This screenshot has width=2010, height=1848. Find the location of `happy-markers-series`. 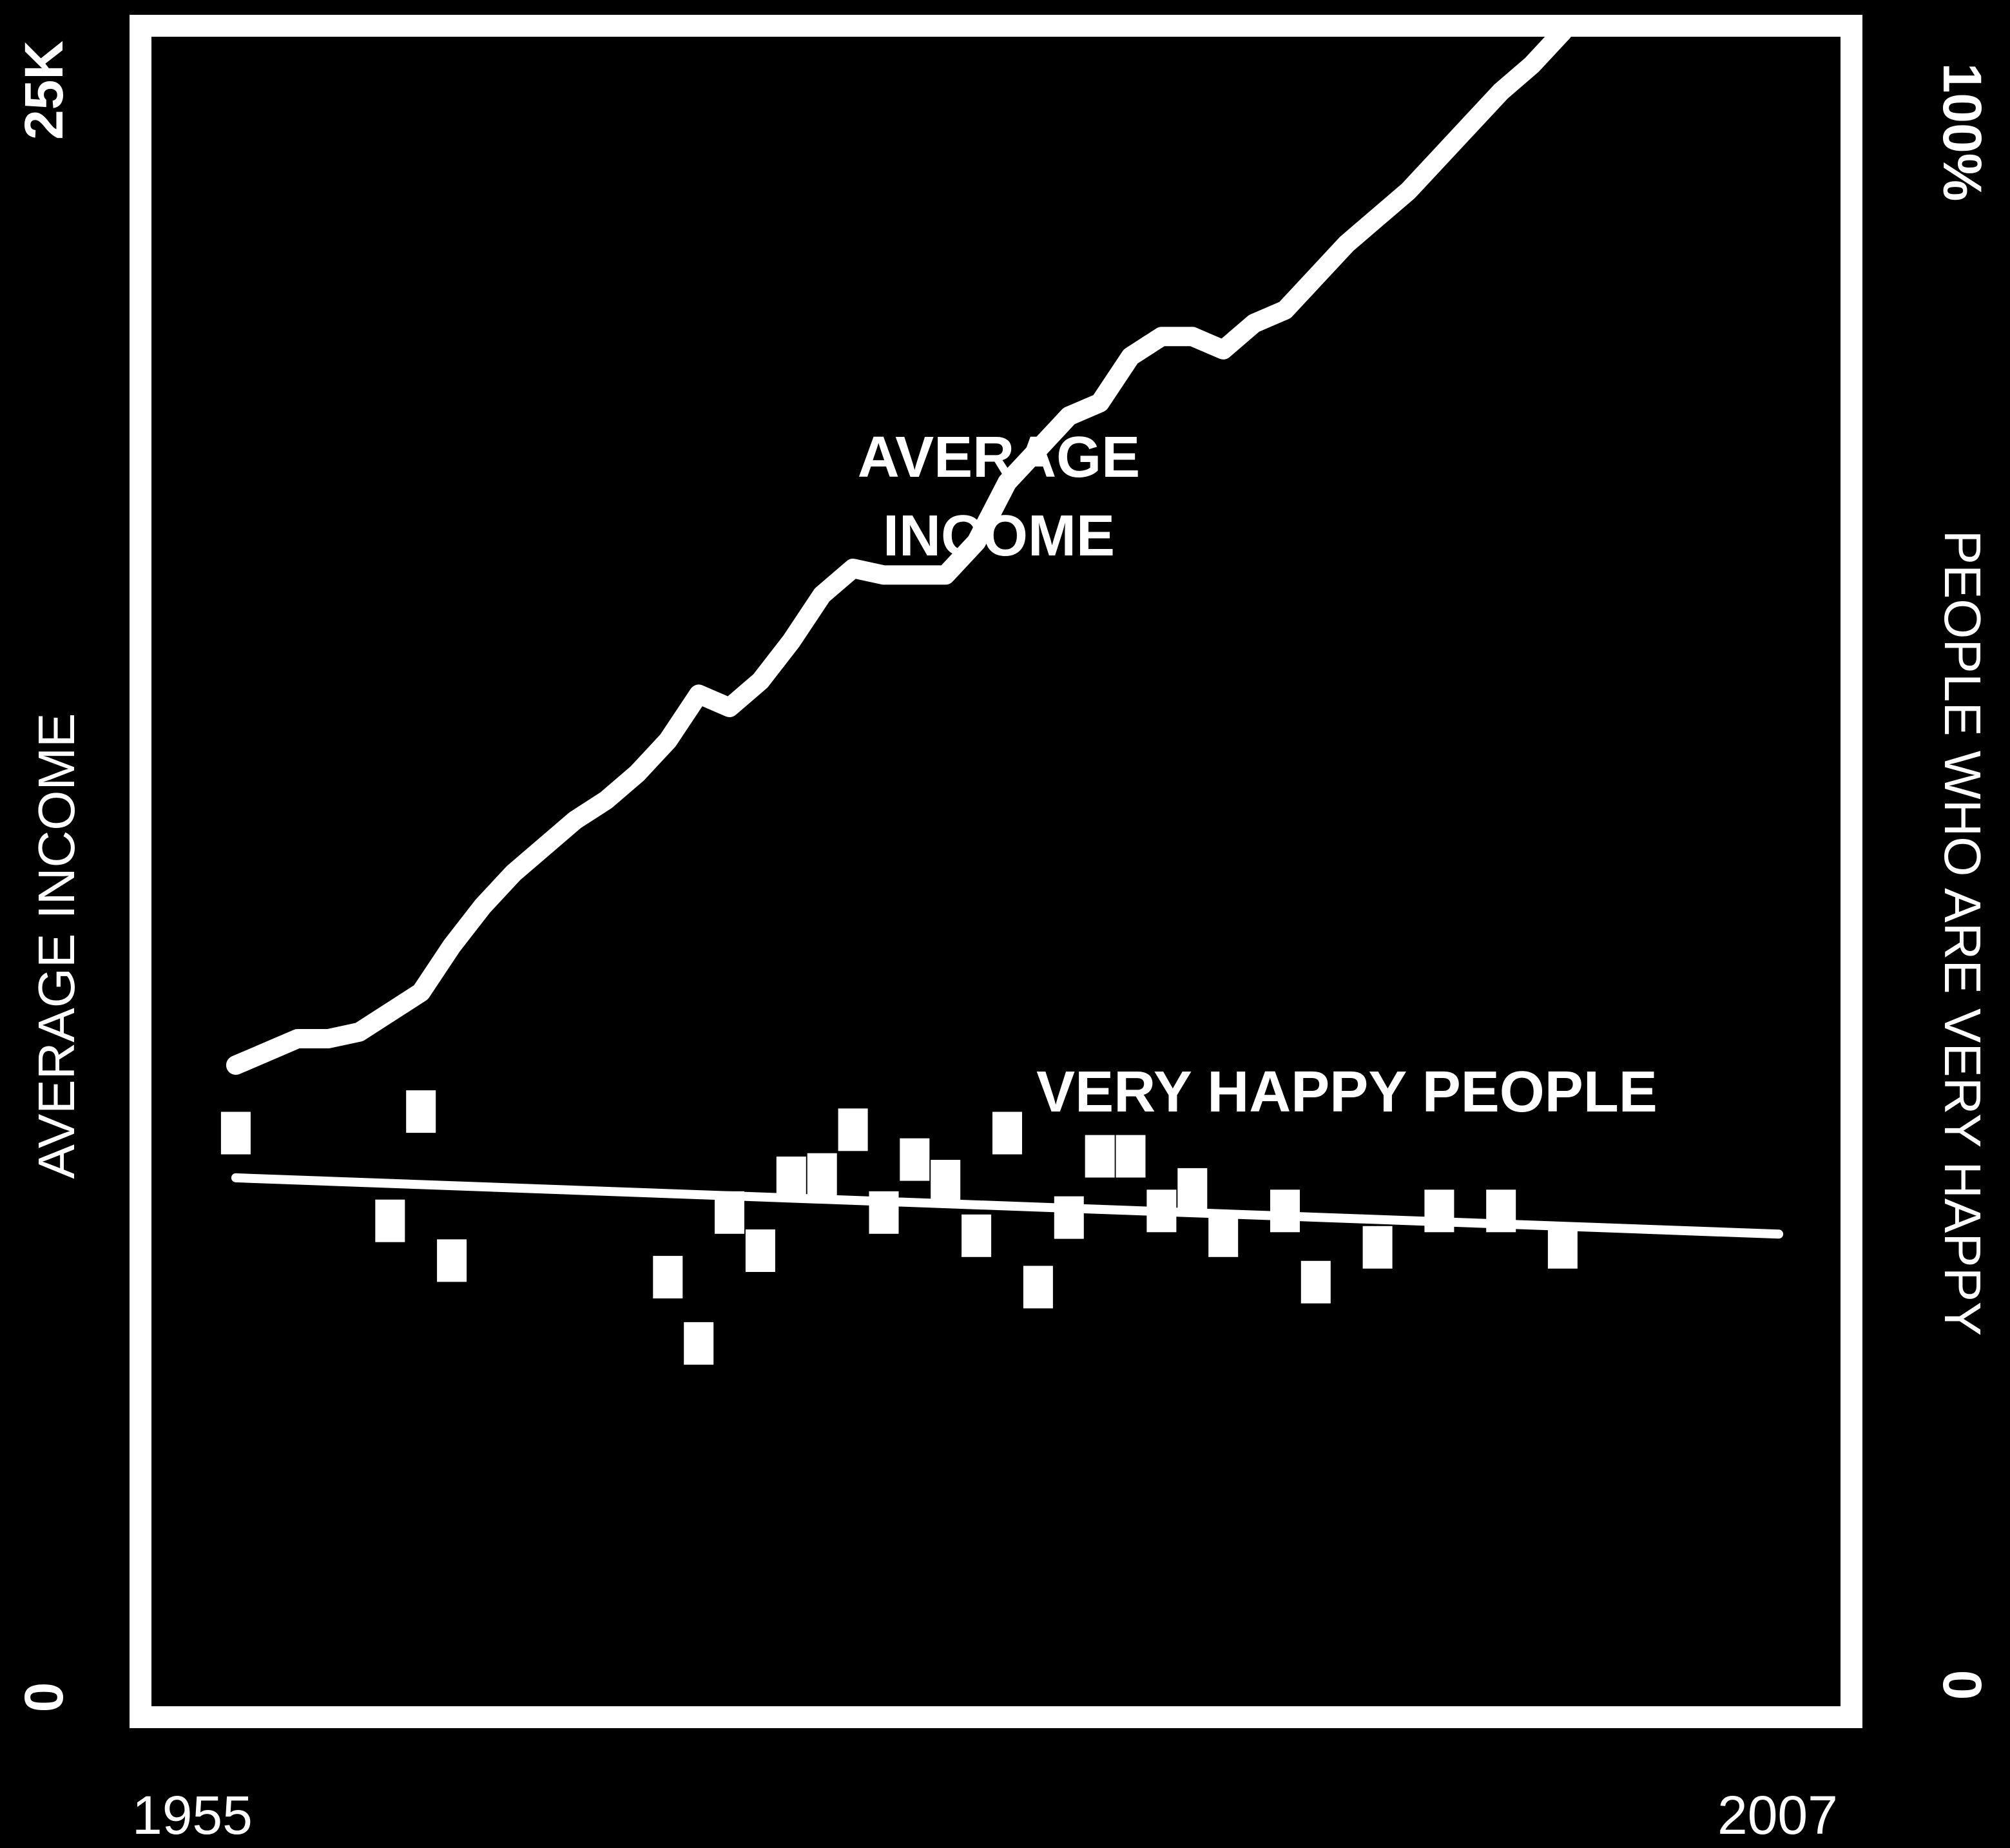

happy-markers-series is located at coordinates (899, 1227).